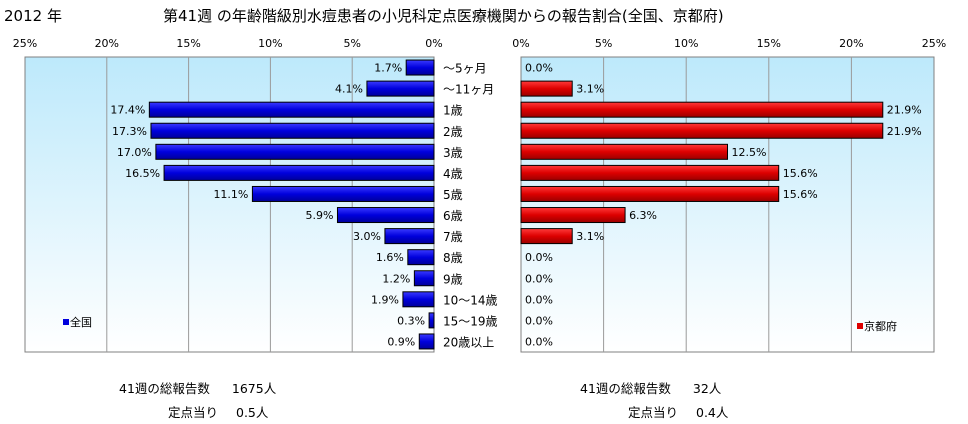 The height and width of the screenshot is (424, 968). Describe the element at coordinates (385, 299) in the screenshot. I see `national-data-label: 1.9%` at that location.